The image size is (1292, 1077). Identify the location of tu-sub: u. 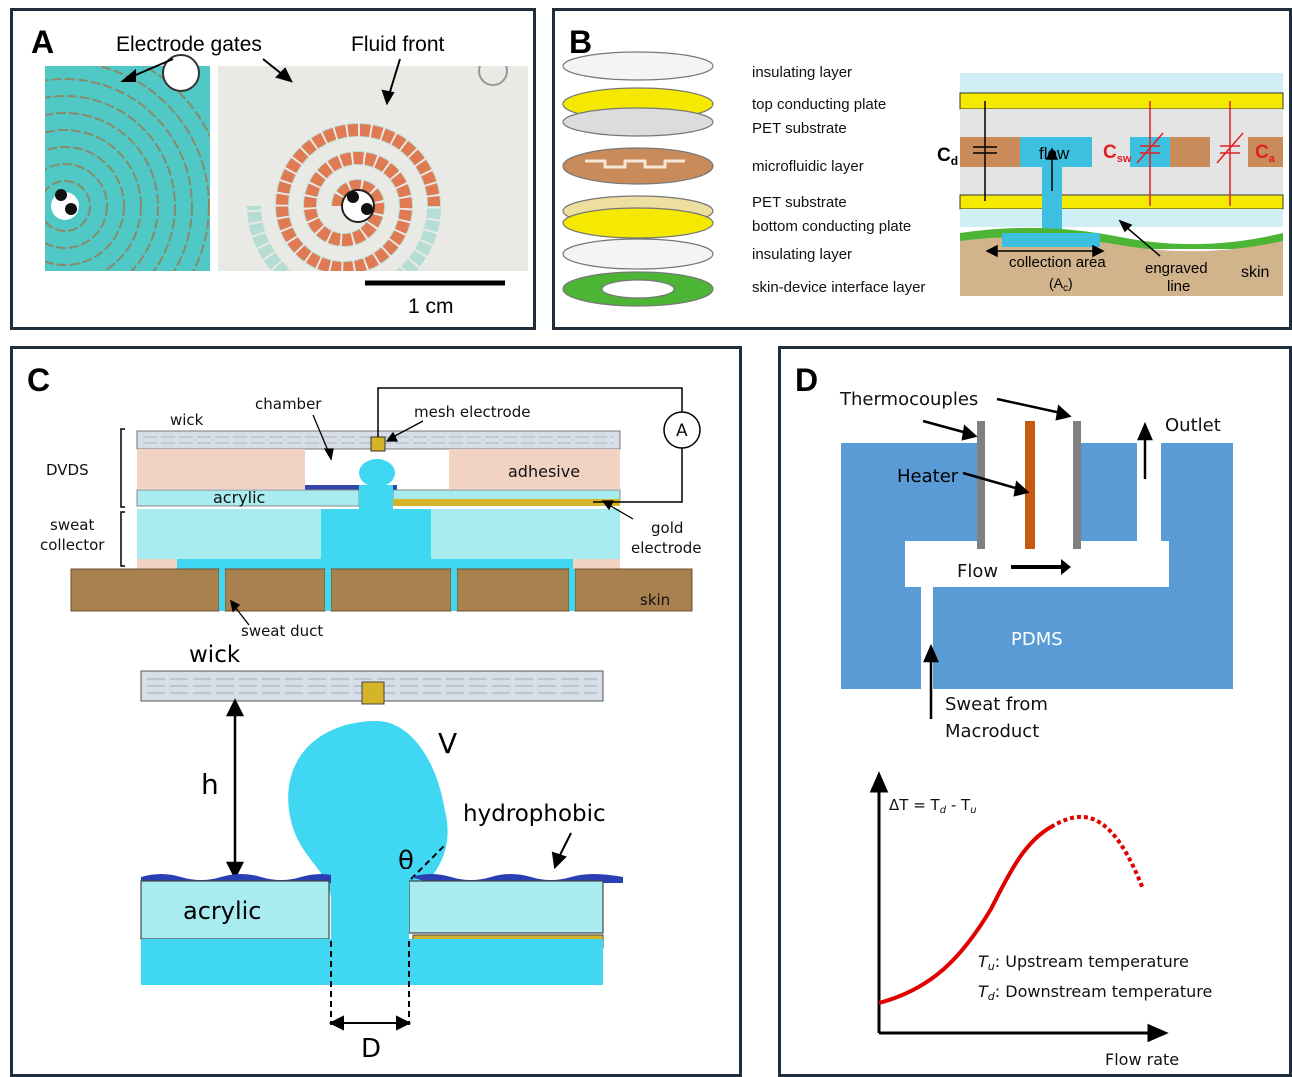
(991, 966).